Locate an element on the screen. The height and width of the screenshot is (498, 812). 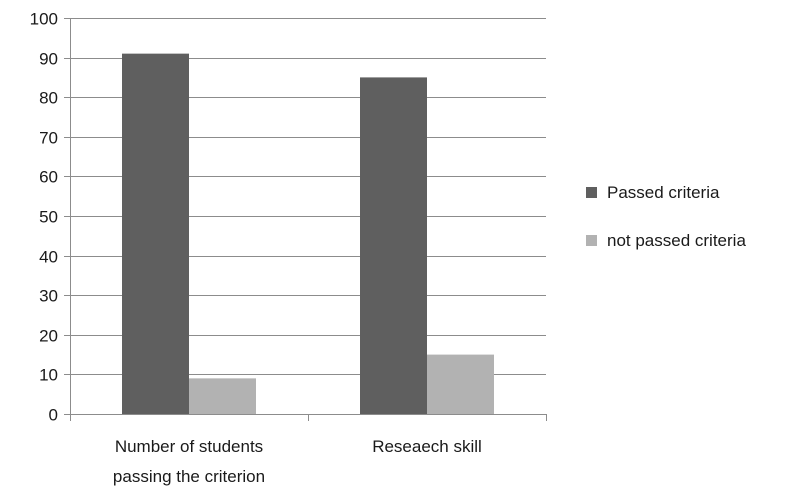
y-tick-label: 80 is located at coordinates (48, 98).